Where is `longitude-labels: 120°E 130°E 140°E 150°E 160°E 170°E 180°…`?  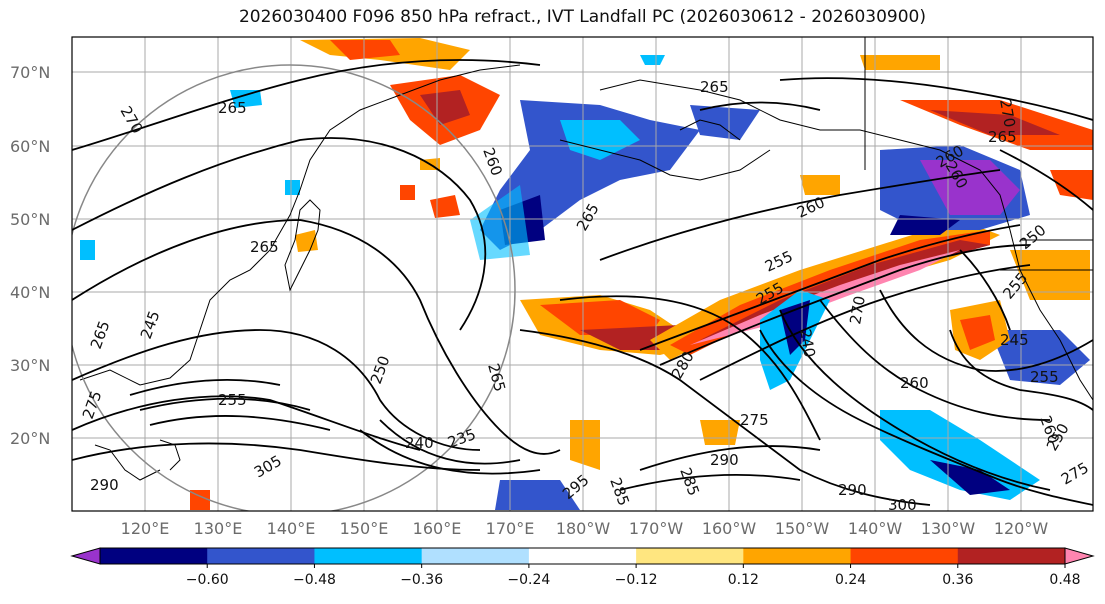 longitude-labels: 120°E 130°E 140°E 150°E 160°E 170°E 180°… is located at coordinates (585, 528).